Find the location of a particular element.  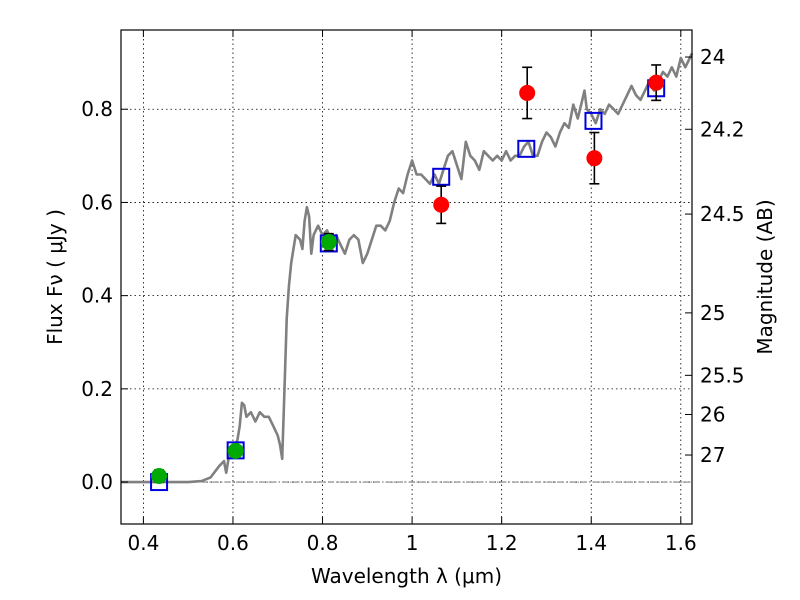

x-tick-label: 1 is located at coordinates (412, 543).